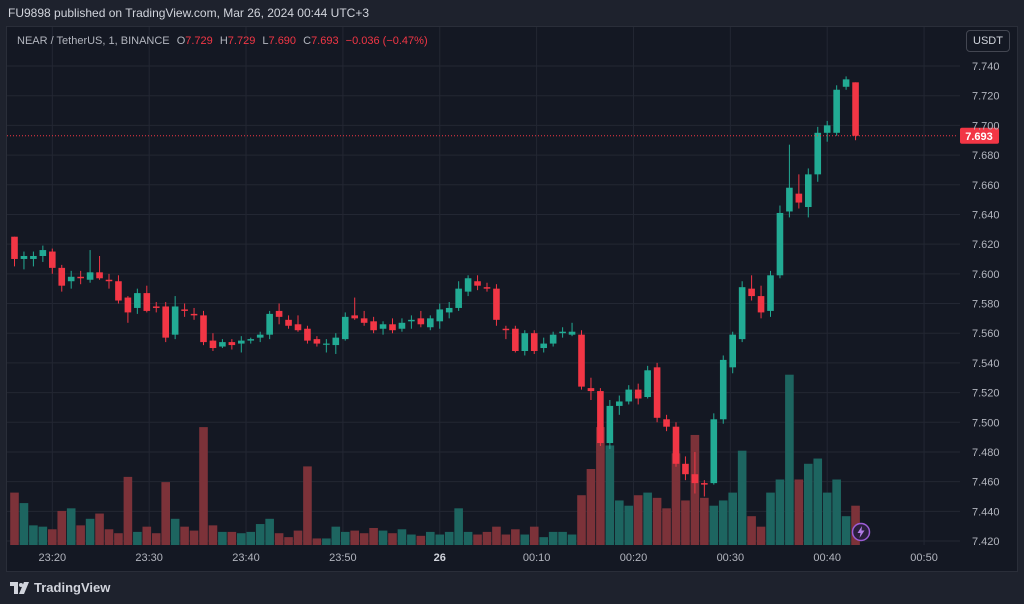 The width and height of the screenshot is (1024, 604). Describe the element at coordinates (60, 587) in the screenshot. I see `tradingview-brand: TradingView` at that location.